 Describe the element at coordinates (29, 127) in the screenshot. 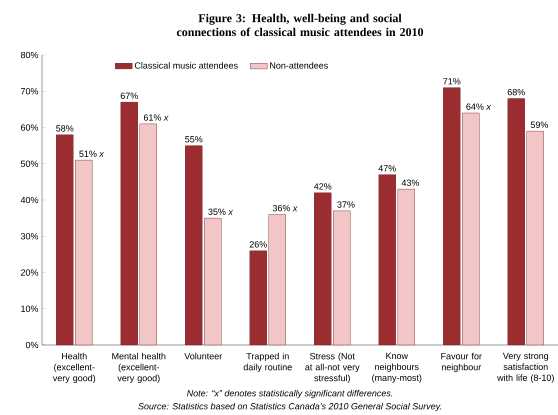

I see `y-tick-label: 60%` at that location.